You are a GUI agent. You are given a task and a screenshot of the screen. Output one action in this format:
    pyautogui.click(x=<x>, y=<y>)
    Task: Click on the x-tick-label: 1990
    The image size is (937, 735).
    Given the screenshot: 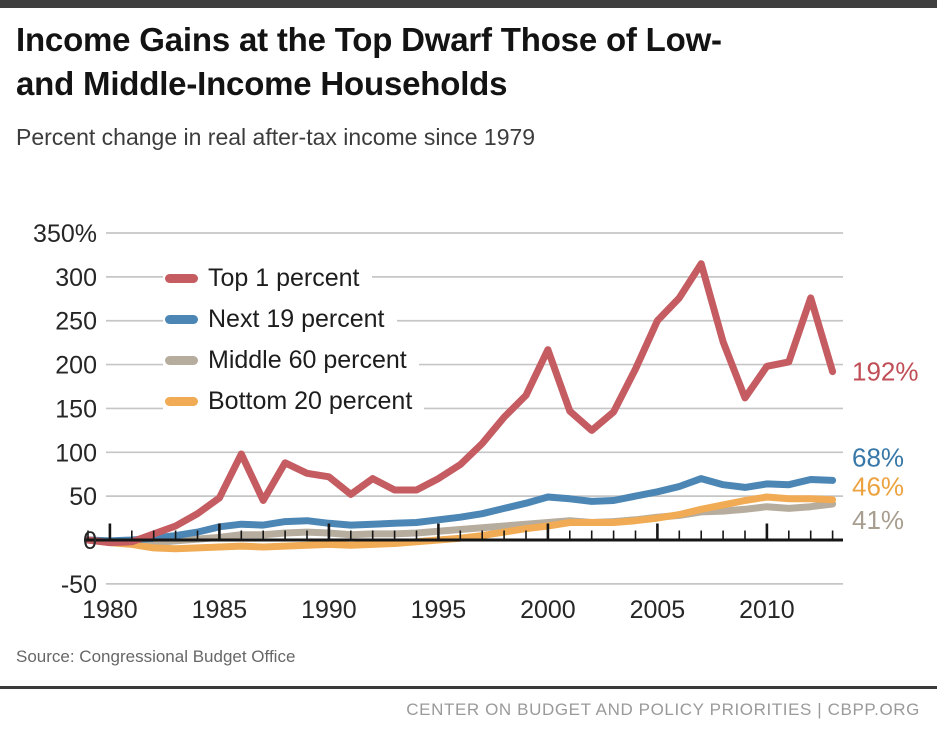 What is the action you would take?
    pyautogui.click(x=329, y=610)
    